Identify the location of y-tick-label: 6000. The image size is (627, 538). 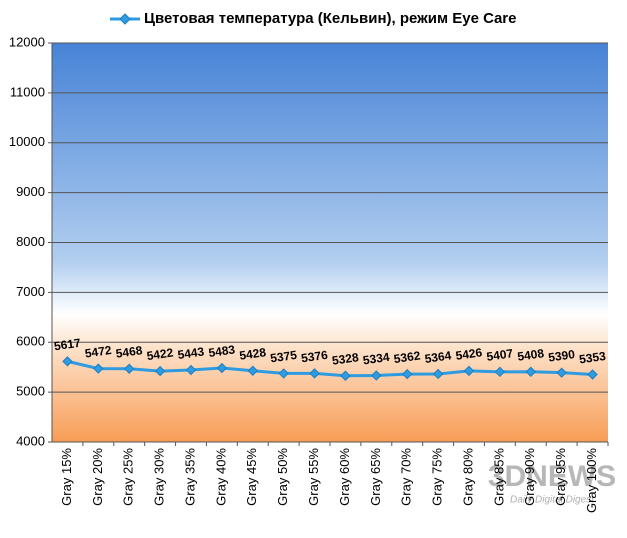
(30, 341).